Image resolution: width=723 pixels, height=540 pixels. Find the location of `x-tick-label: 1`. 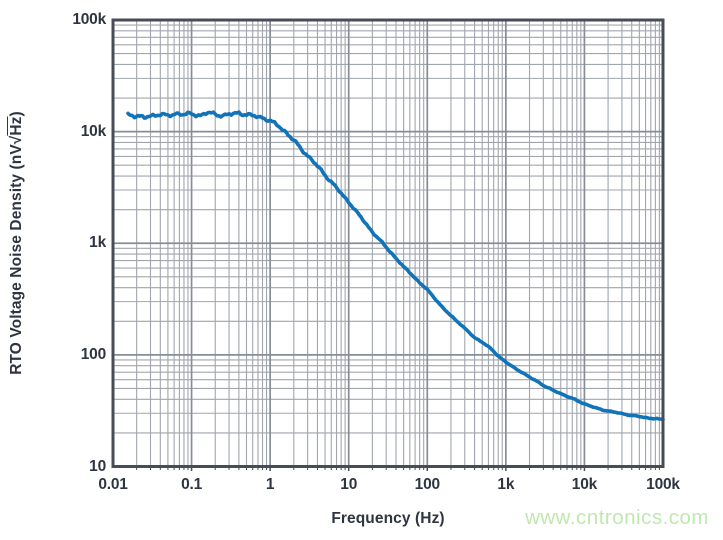

x-tick-label: 1 is located at coordinates (270, 484).